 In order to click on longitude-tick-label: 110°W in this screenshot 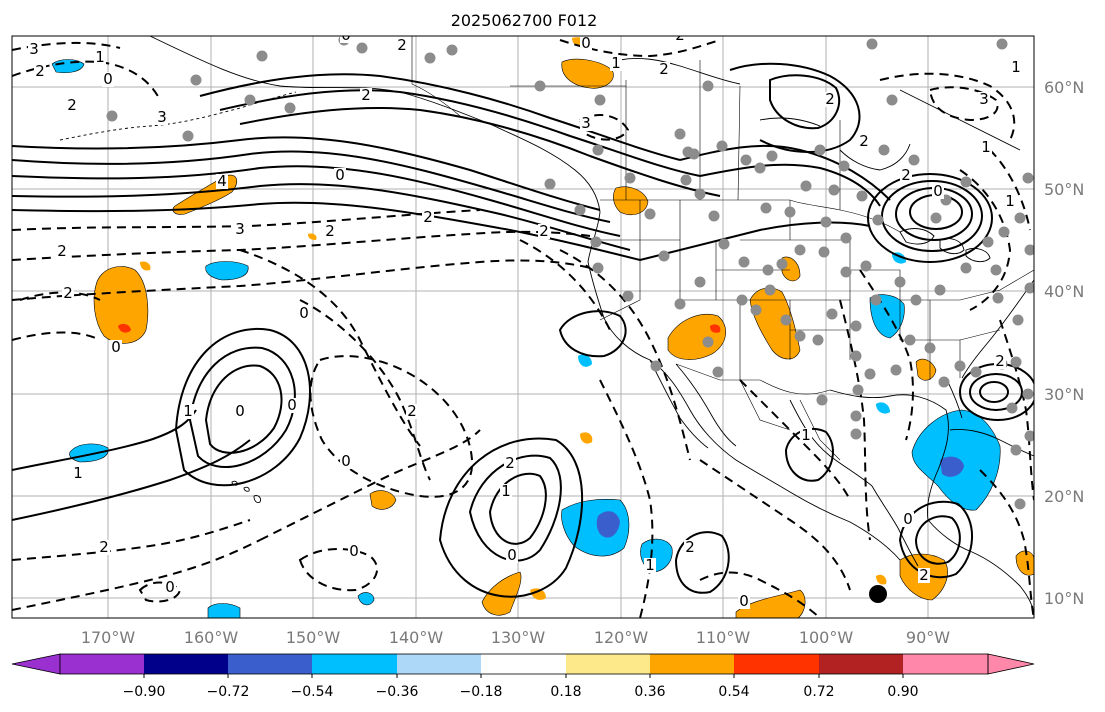, I will do `click(723, 637)`.